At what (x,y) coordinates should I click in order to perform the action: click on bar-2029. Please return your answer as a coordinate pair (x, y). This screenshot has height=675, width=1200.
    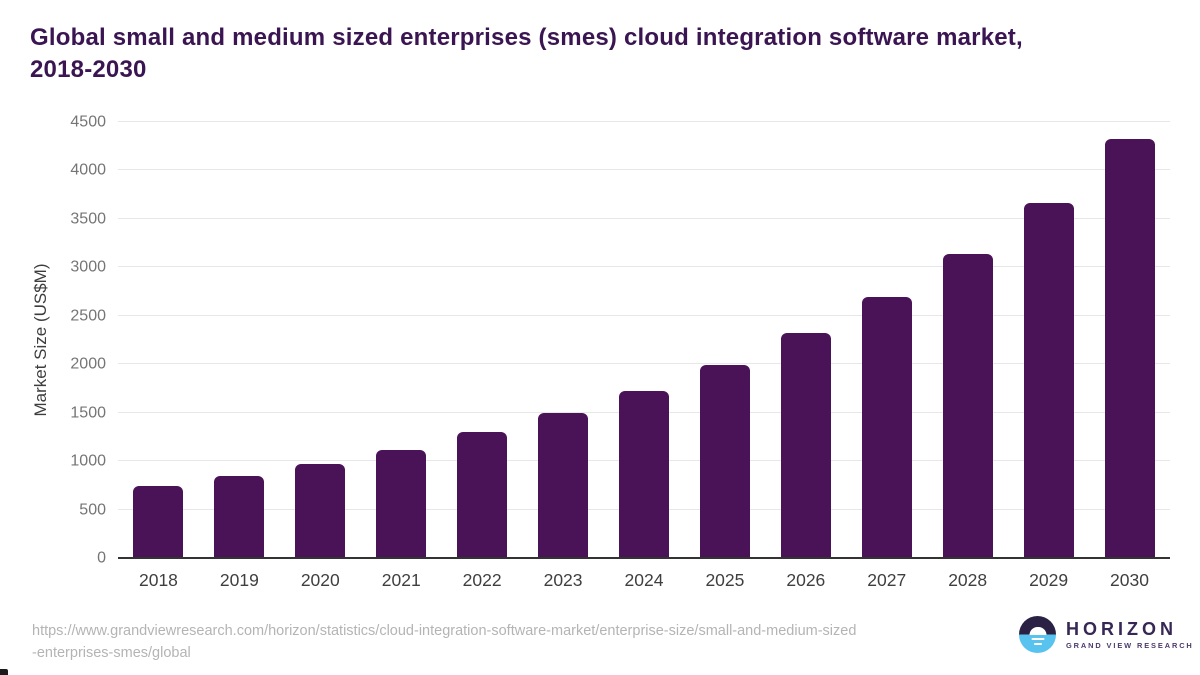
    Looking at the image, I should click on (1048, 380).